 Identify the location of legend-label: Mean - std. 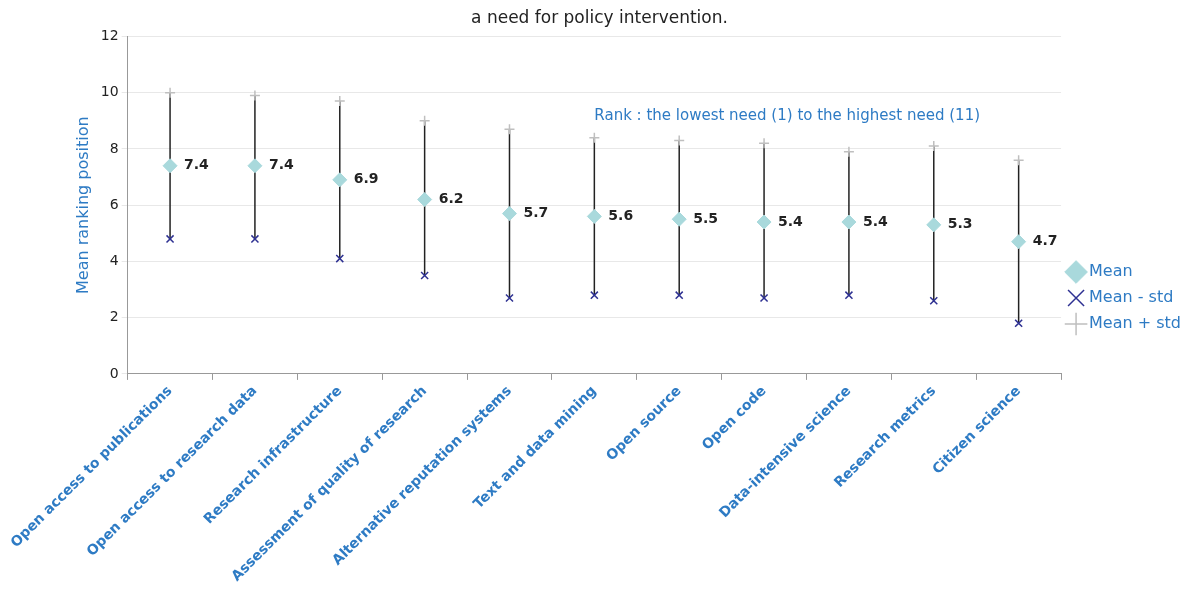
(1131, 297).